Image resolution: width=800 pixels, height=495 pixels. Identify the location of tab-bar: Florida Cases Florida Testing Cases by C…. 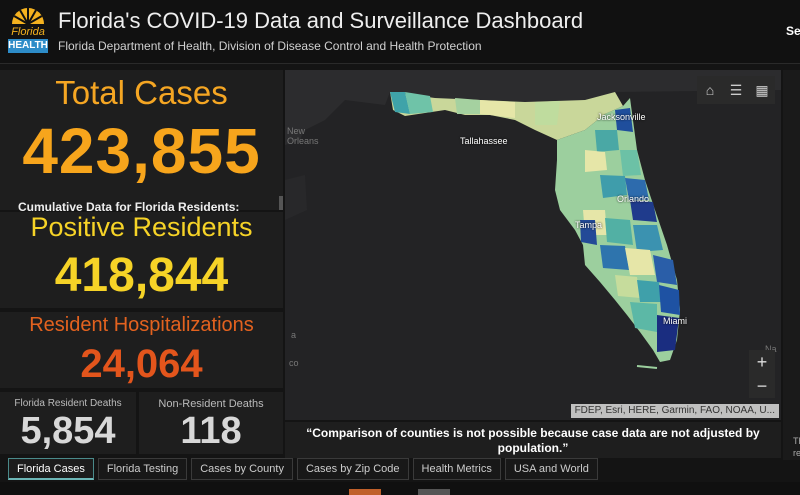
(400, 469).